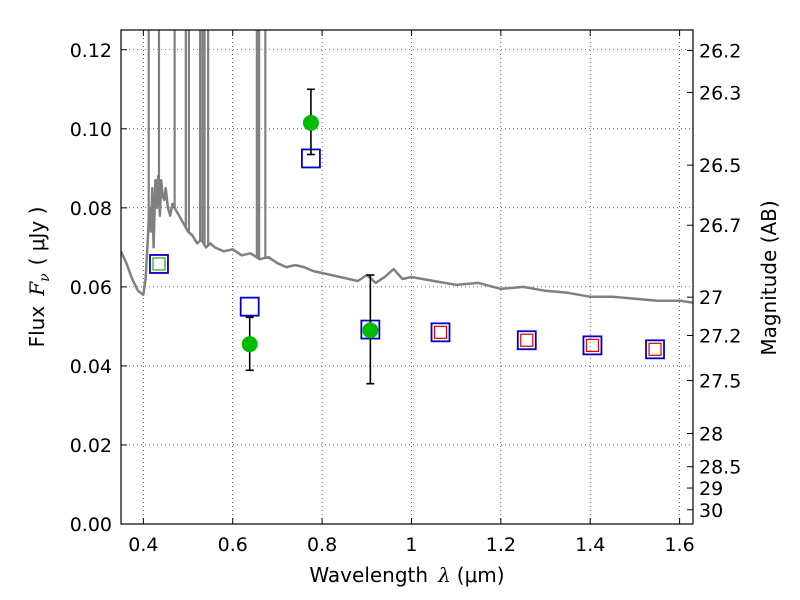 Image resolution: width=800 pixels, height=600 pixels. I want to click on x-tick-label: 1.2, so click(501, 545).